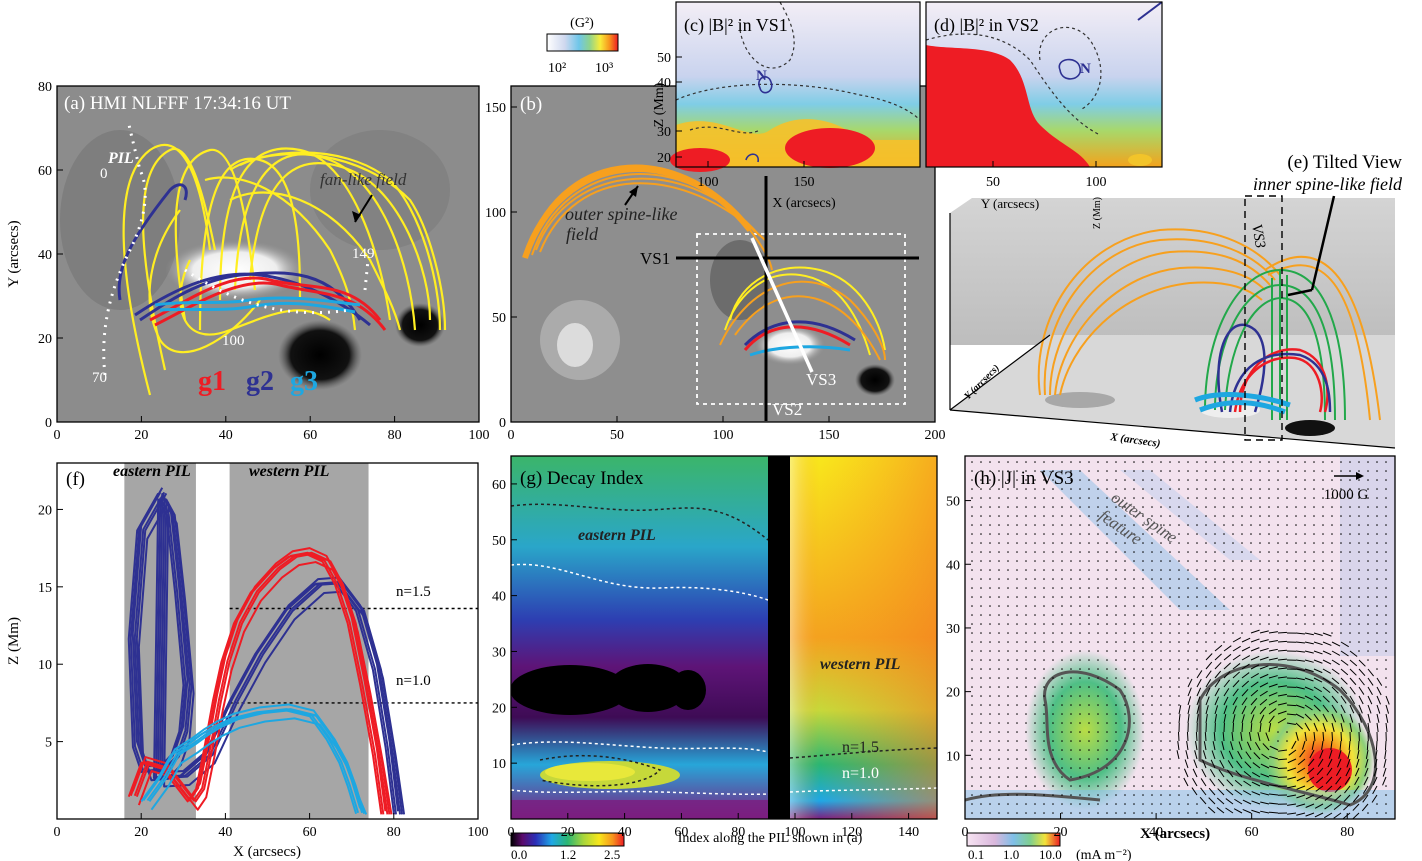 This screenshot has height=861, width=1422. What do you see at coordinates (45, 87) in the screenshot?
I see `y-tick-label: 80` at bounding box center [45, 87].